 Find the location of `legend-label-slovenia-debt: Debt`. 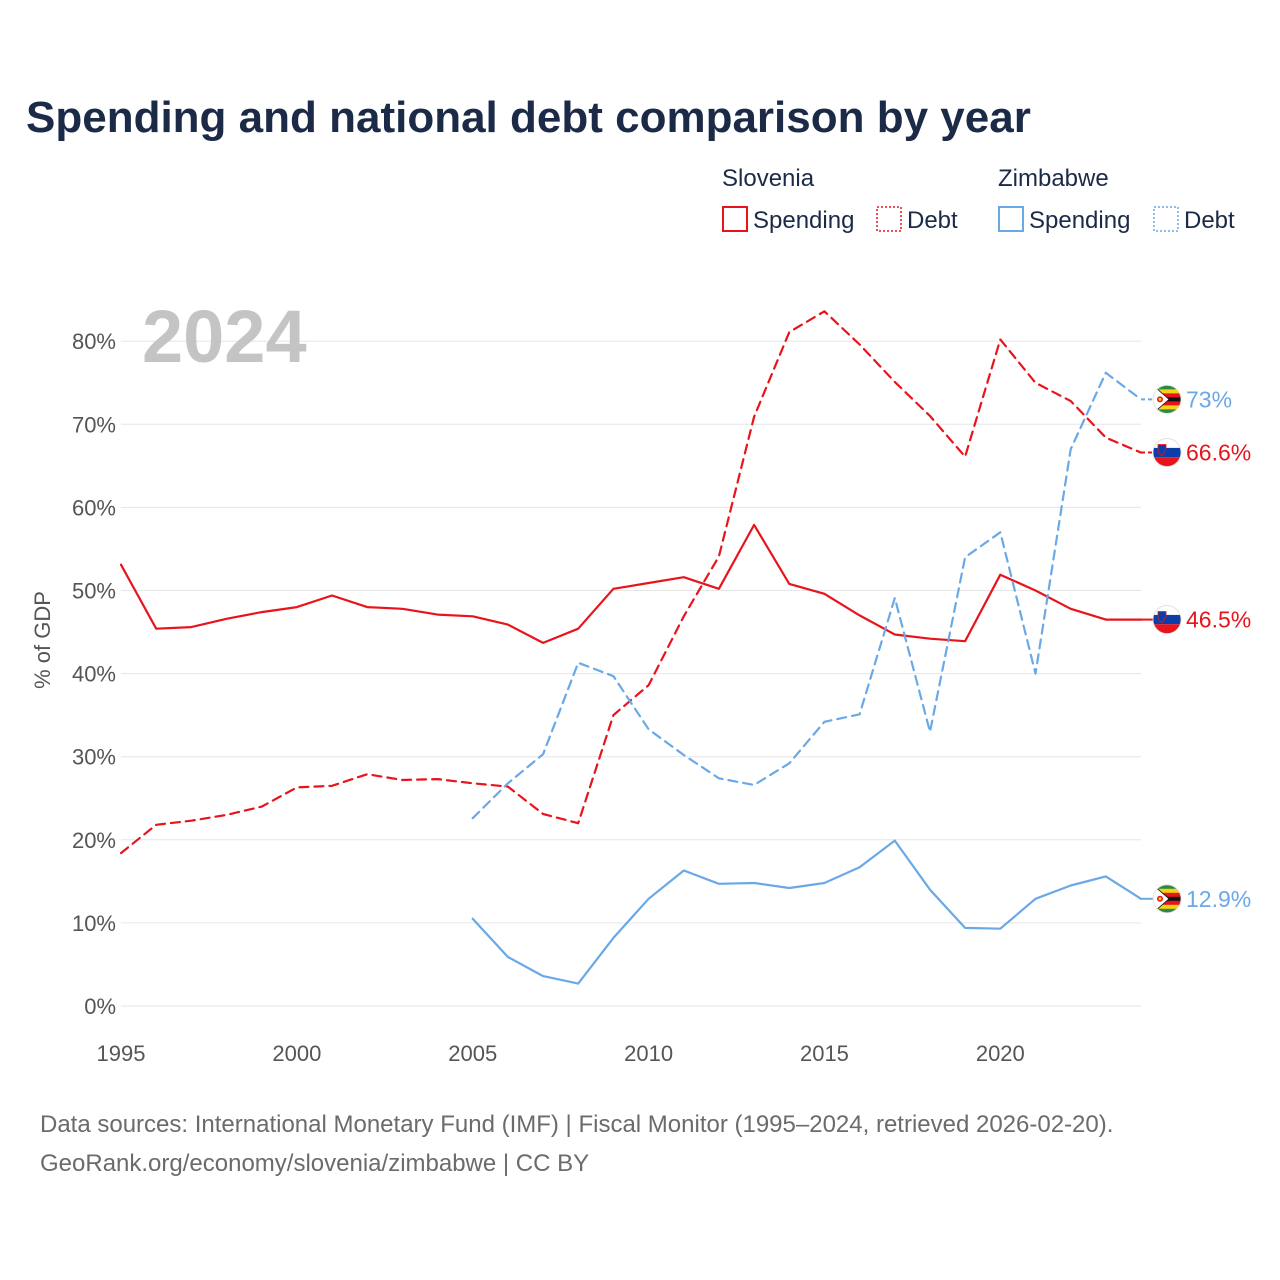

legend-label-slovenia-debt: Debt is located at coordinates (932, 220).